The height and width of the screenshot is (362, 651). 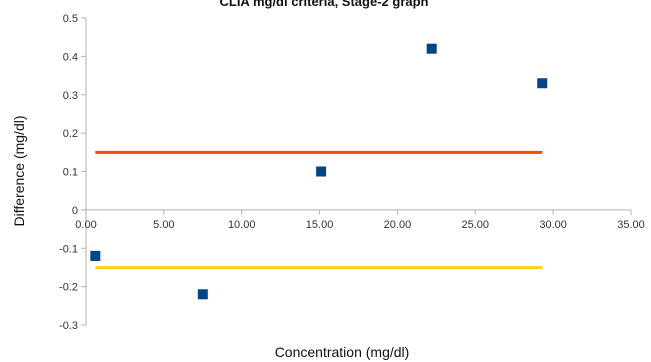 I want to click on y-tick-label: -0.2, so click(x=68, y=288).